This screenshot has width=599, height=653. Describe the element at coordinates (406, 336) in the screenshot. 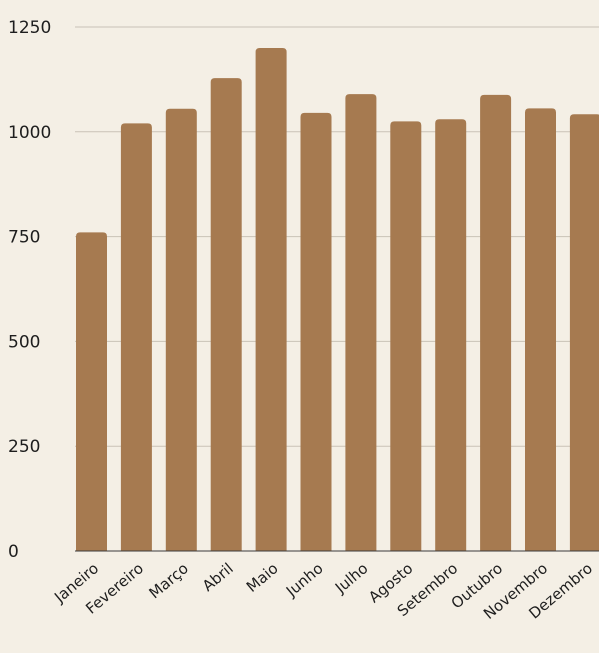

I see `bar-agosto` at that location.